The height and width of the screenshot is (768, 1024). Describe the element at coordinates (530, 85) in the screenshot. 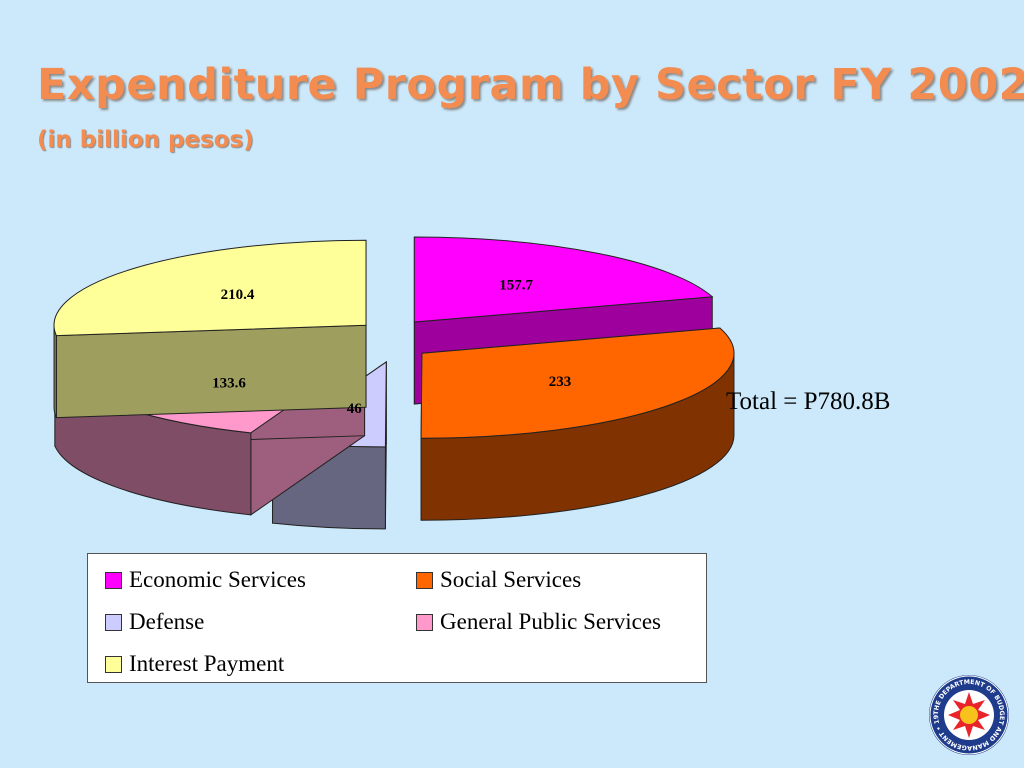

I see `page-title: Expenditure Program by Sector FY 2002` at that location.